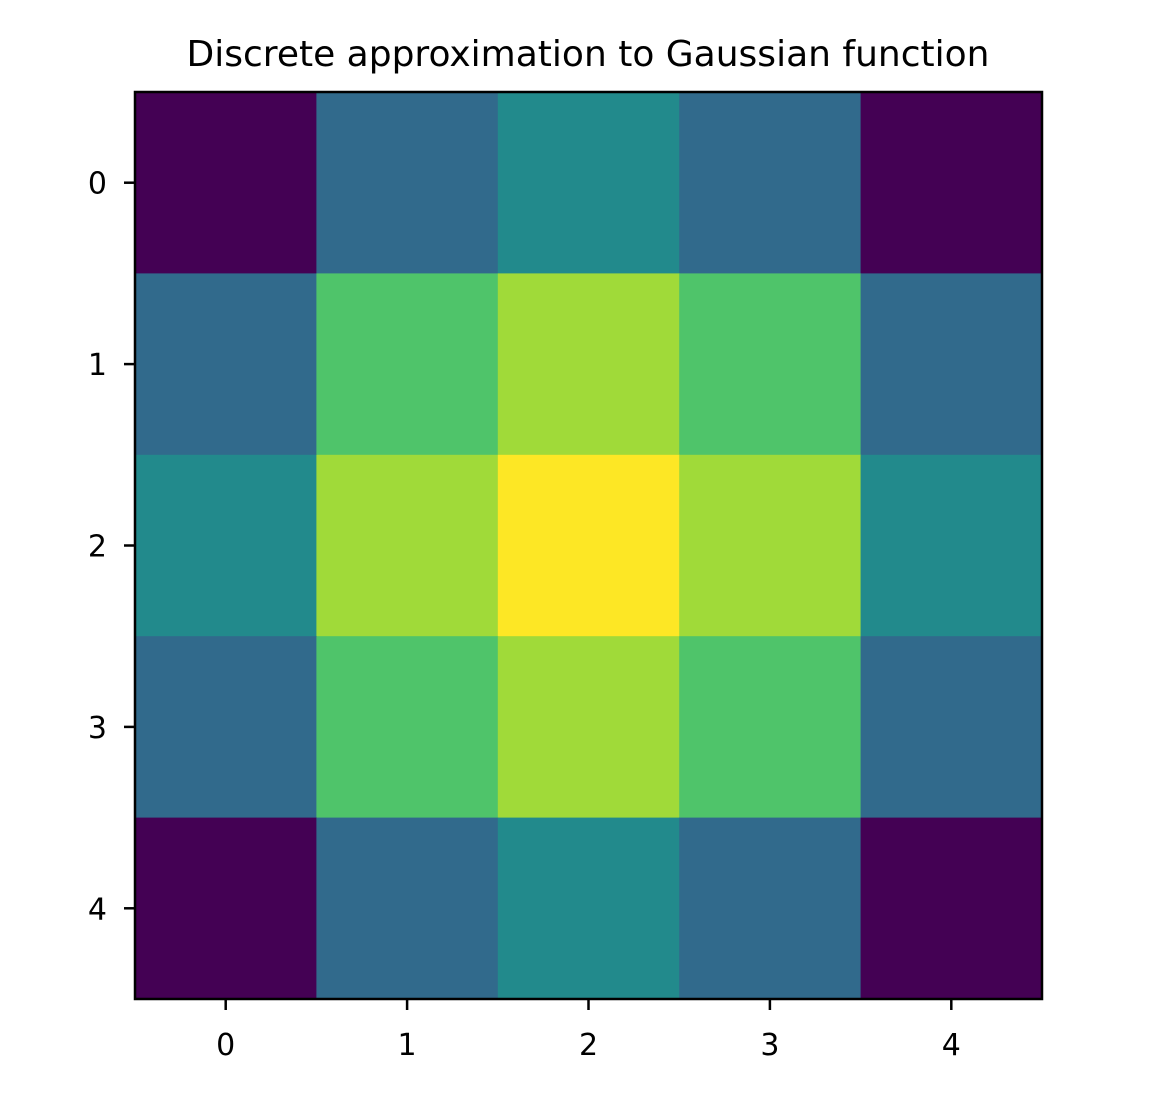 This screenshot has height=1098, width=1176. I want to click on y-tick-label: 4, so click(97, 909).